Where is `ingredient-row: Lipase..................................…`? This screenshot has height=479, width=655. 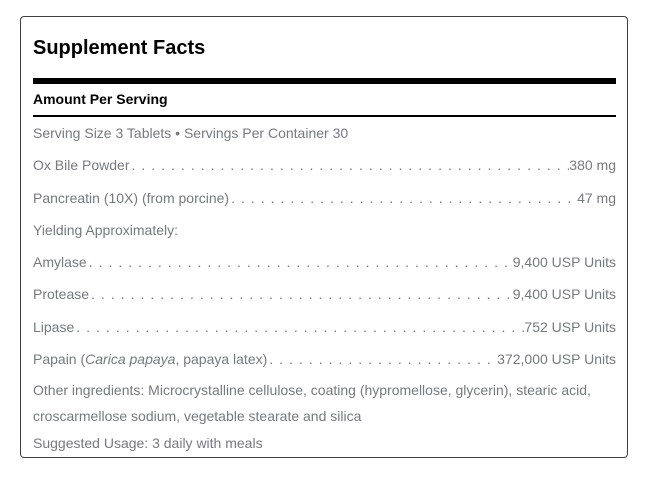 ingredient-row: Lipase..................................… is located at coordinates (324, 327).